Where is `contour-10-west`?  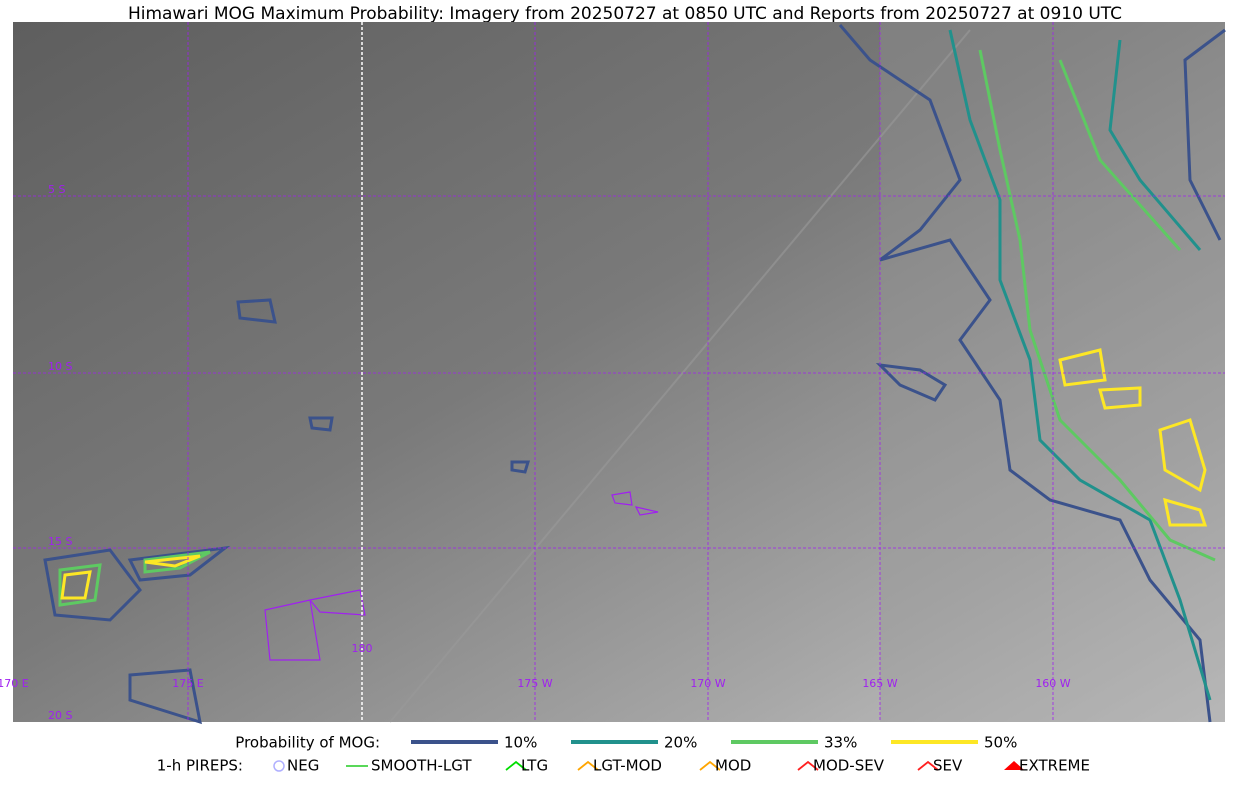
contour-10-west is located at coordinates (137, 635).